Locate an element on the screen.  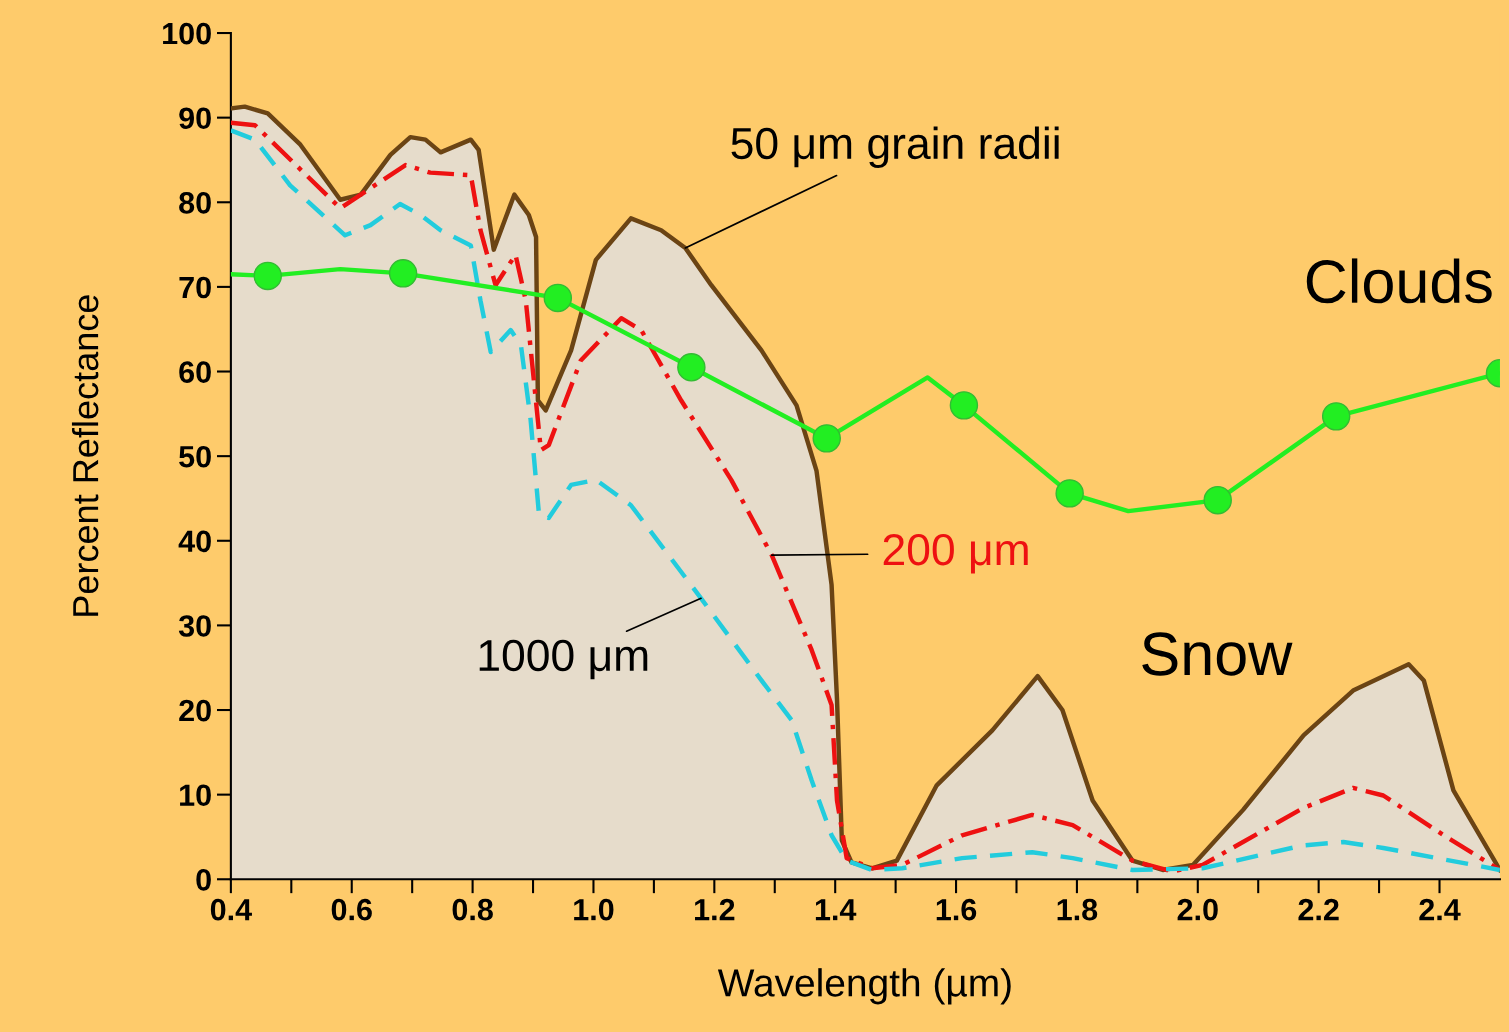
x-tick-label: 0.8 is located at coordinates (472, 909).